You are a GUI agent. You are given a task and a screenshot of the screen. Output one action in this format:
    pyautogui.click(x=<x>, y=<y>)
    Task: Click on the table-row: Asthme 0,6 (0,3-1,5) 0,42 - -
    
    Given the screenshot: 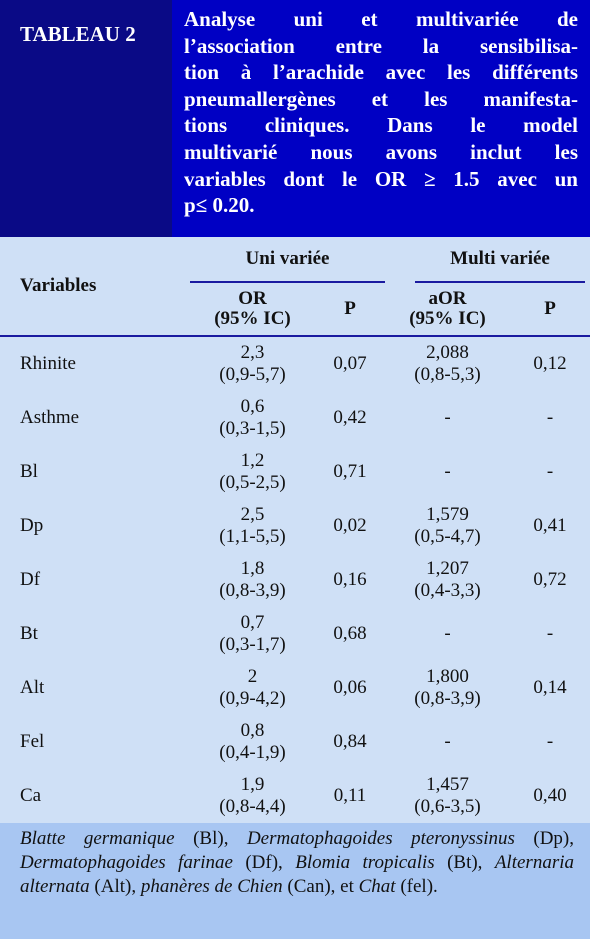 What is the action you would take?
    pyautogui.click(x=295, y=418)
    